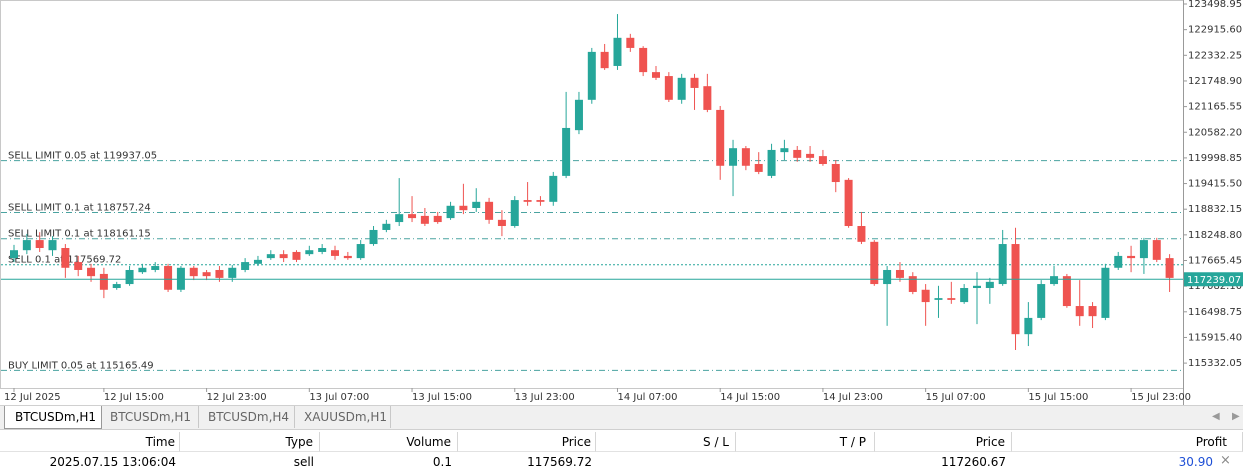 The height and width of the screenshot is (472, 1243). What do you see at coordinates (389, 442) in the screenshot?
I see `column-header: Volume` at bounding box center [389, 442].